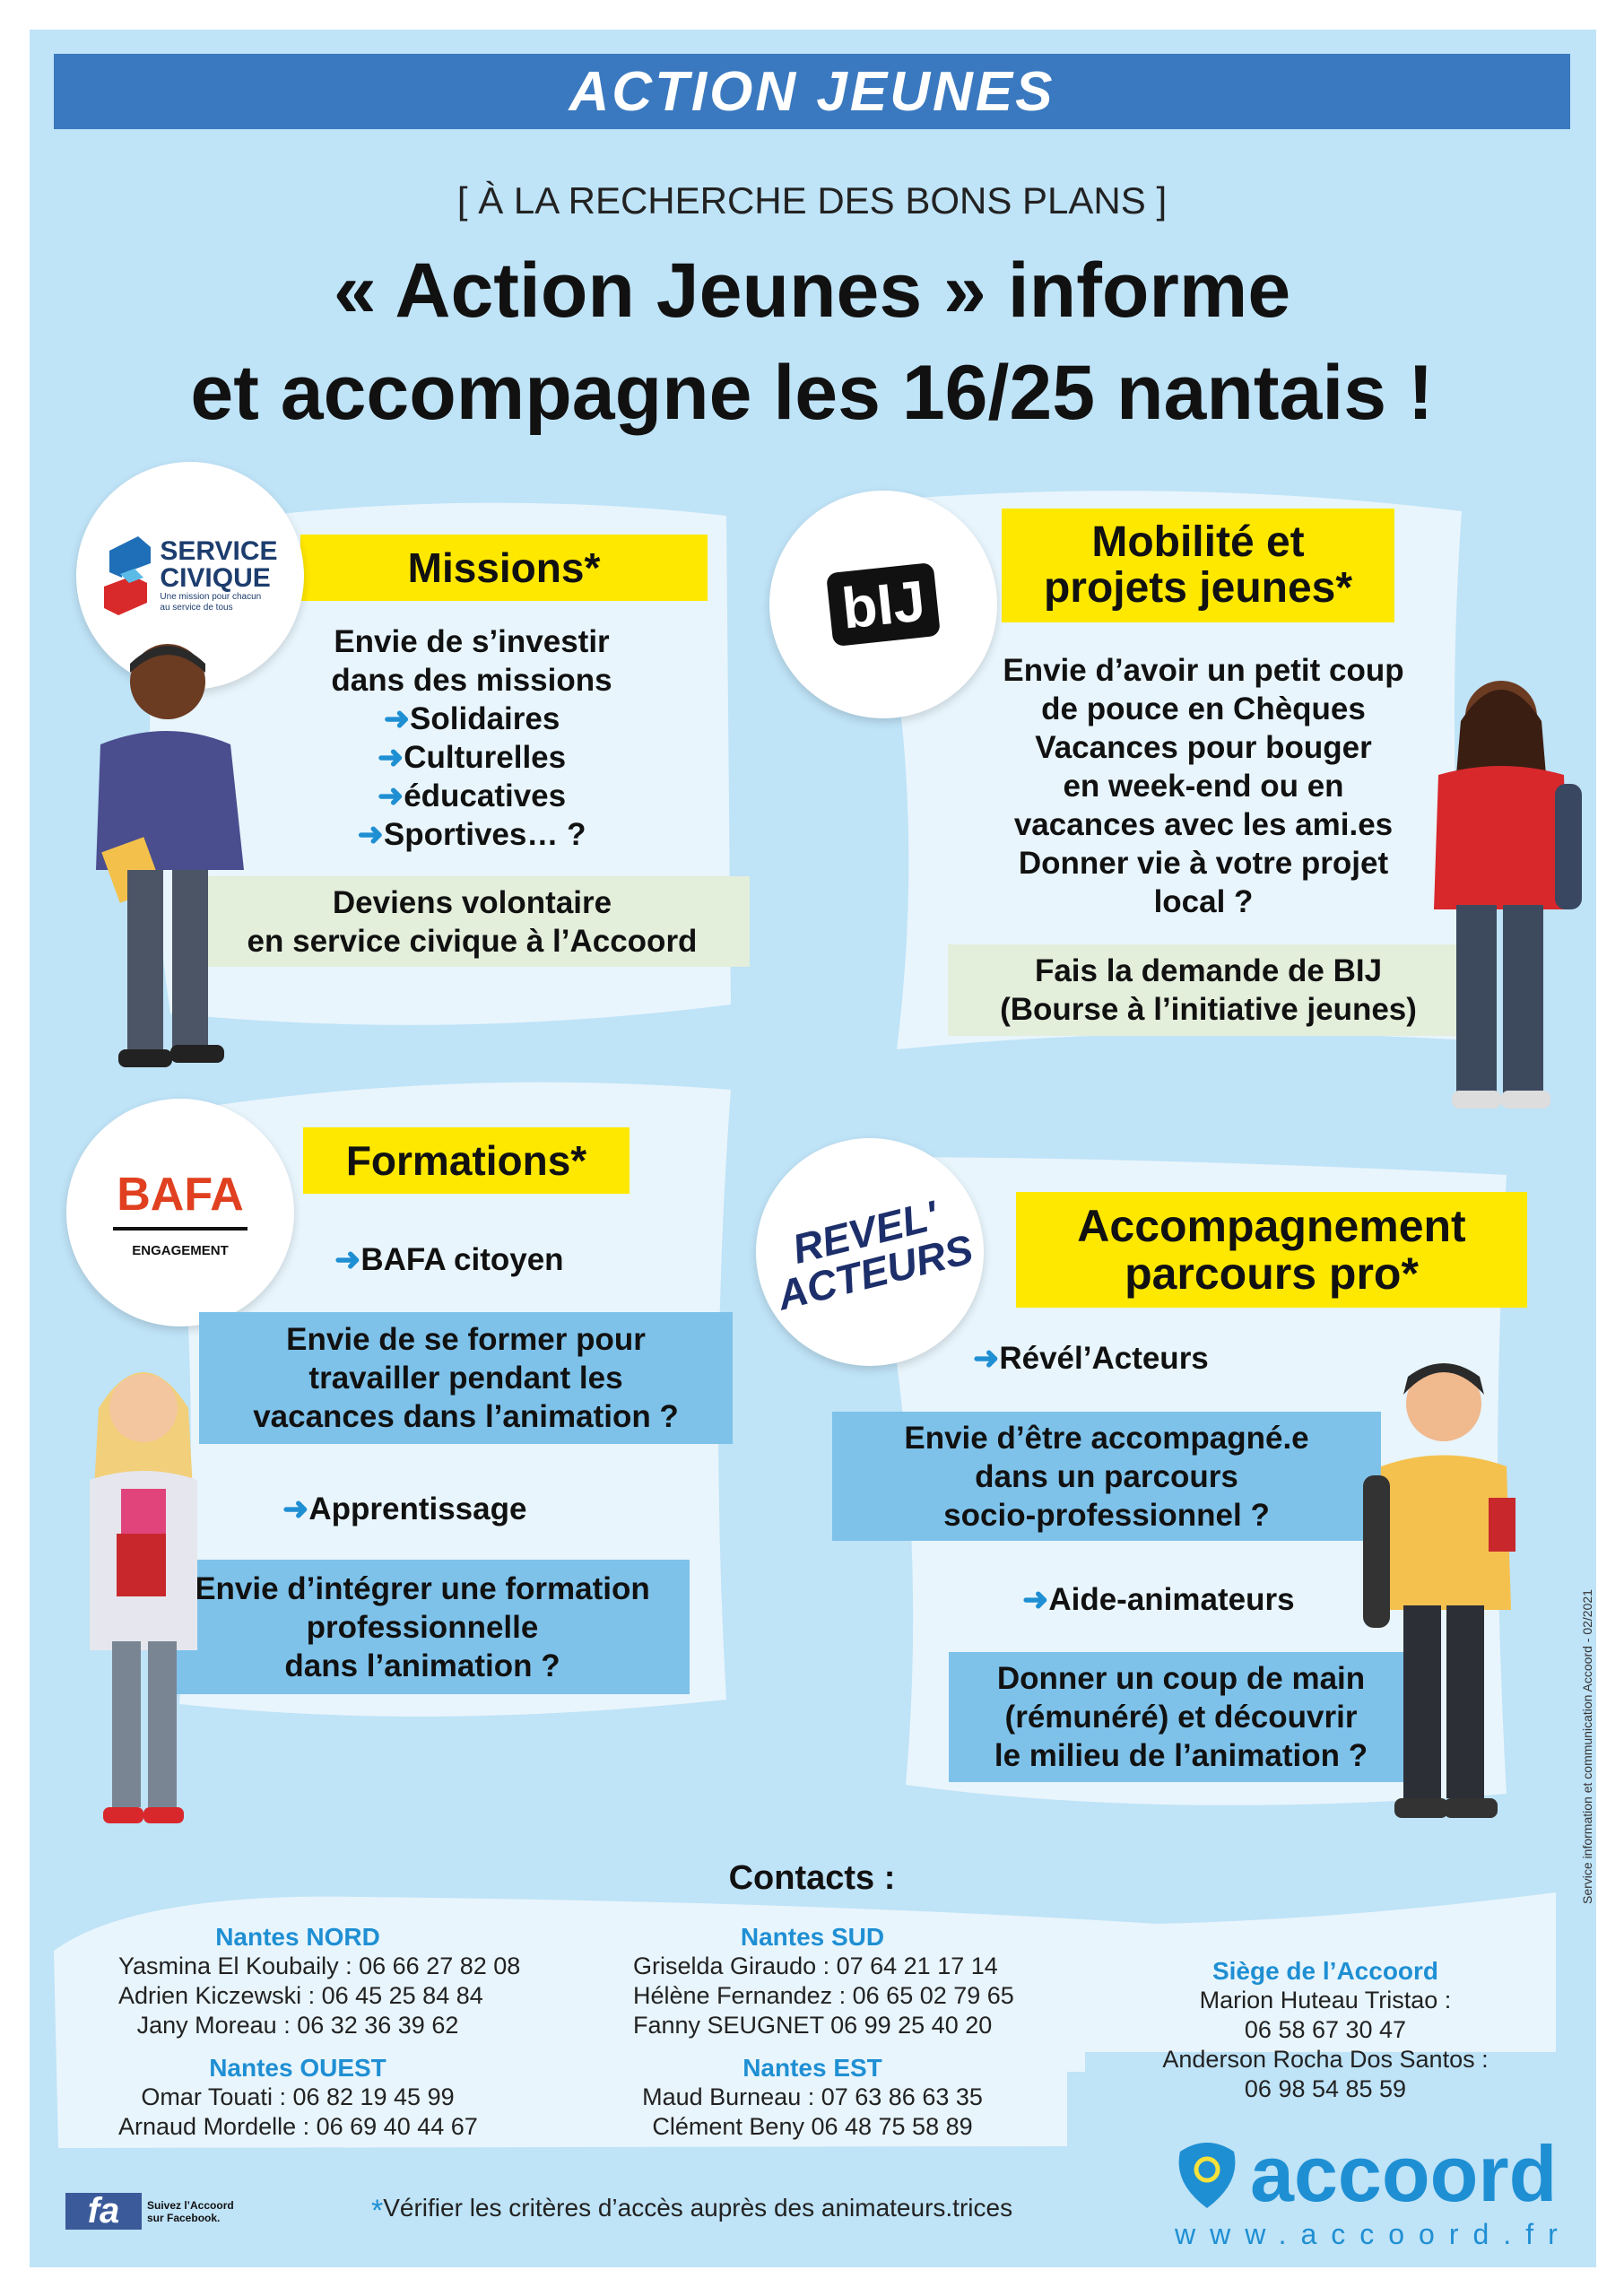  Describe the element at coordinates (377, 2211) in the screenshot. I see `asterisk: *` at that location.